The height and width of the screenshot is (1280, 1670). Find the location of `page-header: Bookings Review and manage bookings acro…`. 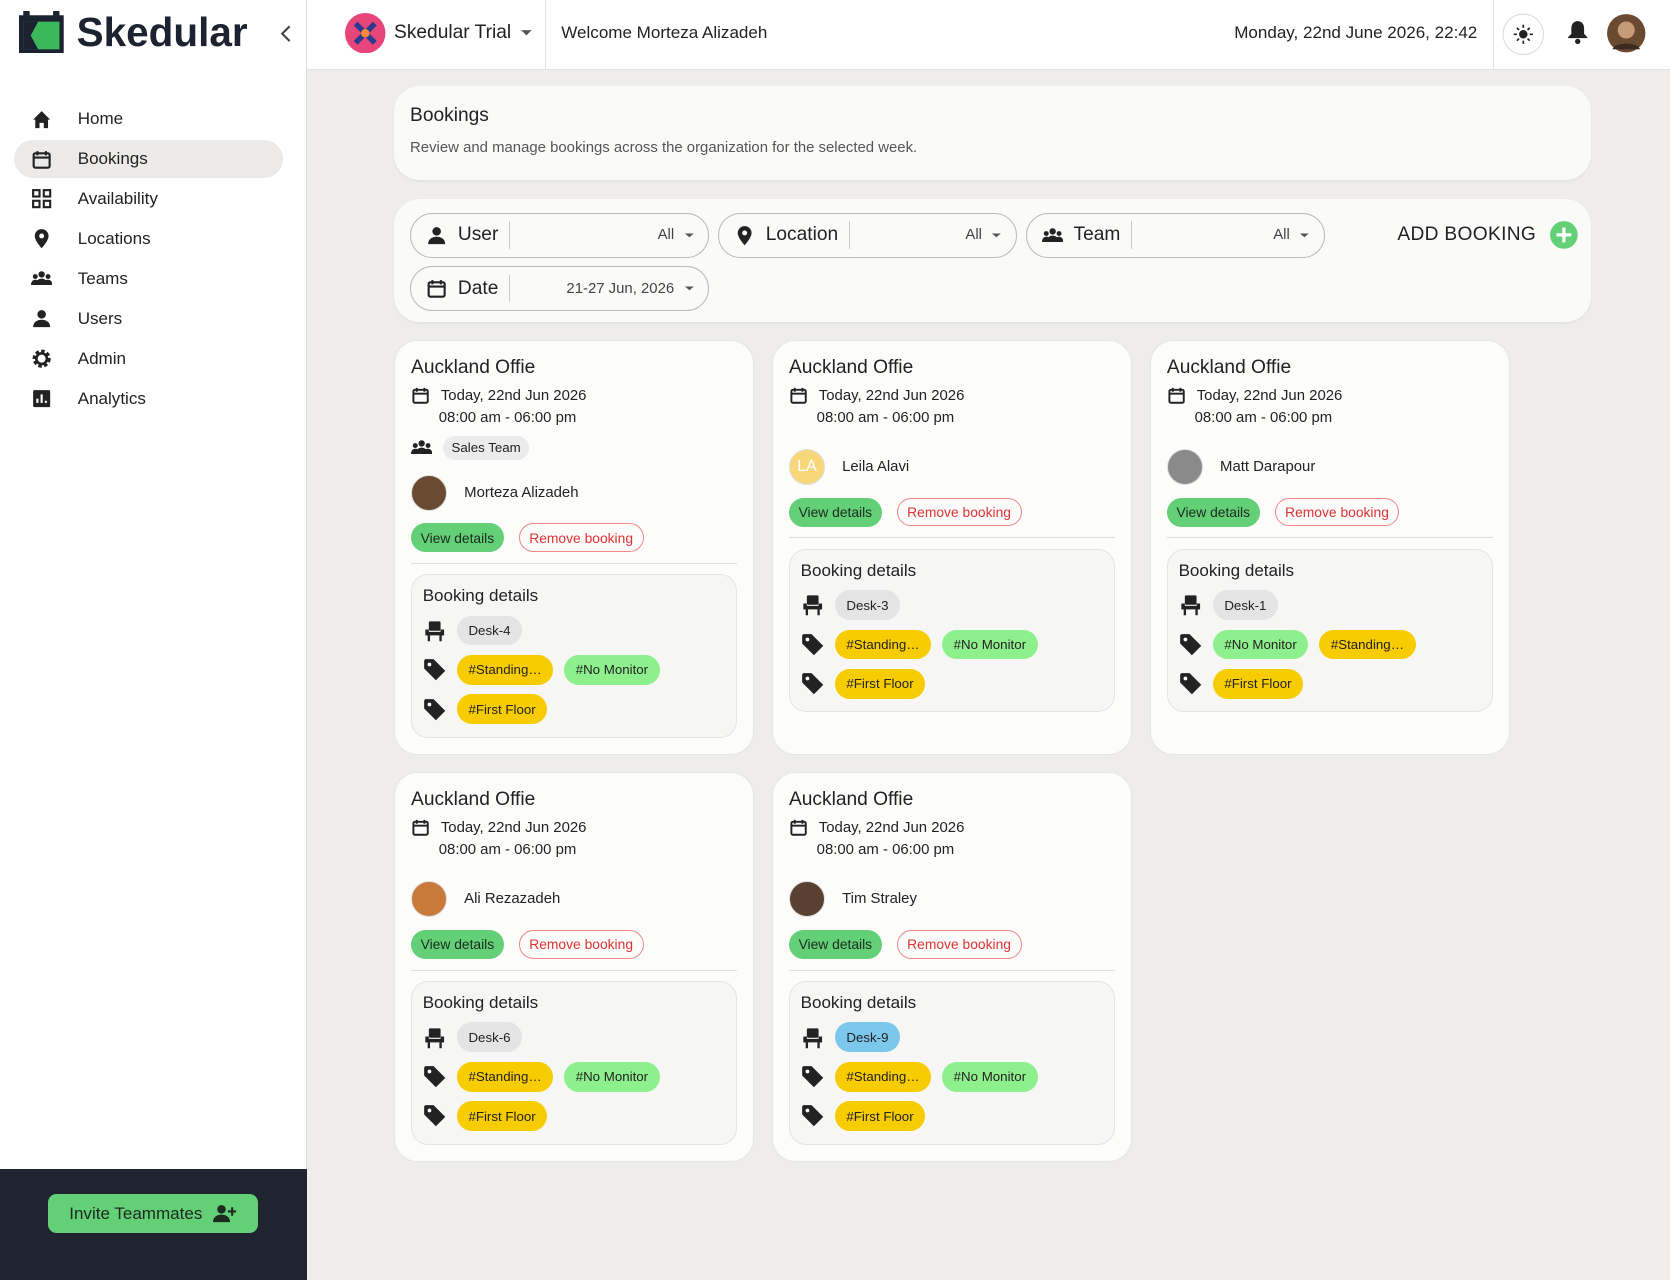

page-header: Bookings Review and manage bookings acro… is located at coordinates (993, 133).